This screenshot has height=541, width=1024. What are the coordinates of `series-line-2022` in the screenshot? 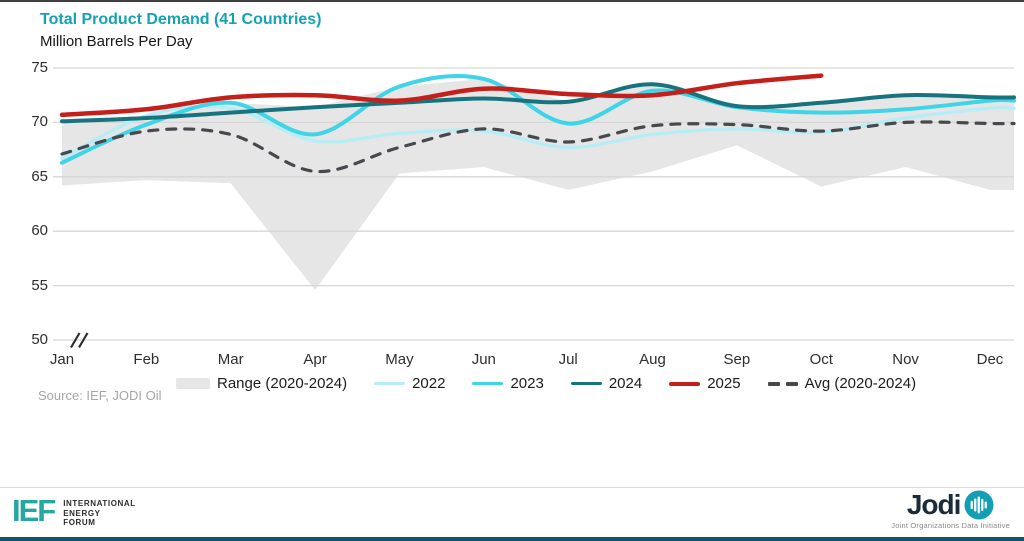 It's located at (538, 132).